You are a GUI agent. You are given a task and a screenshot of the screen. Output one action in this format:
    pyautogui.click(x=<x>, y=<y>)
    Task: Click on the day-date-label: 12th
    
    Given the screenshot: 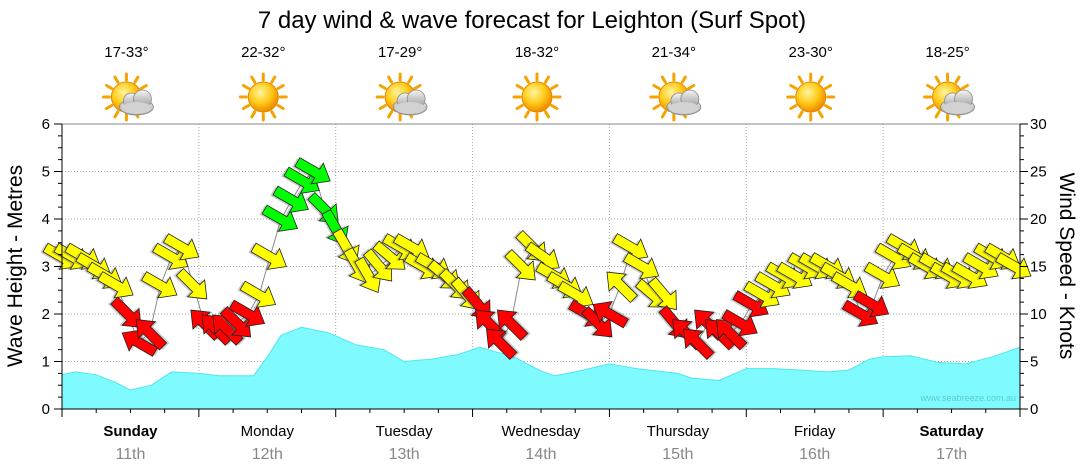 What is the action you would take?
    pyautogui.click(x=267, y=454)
    